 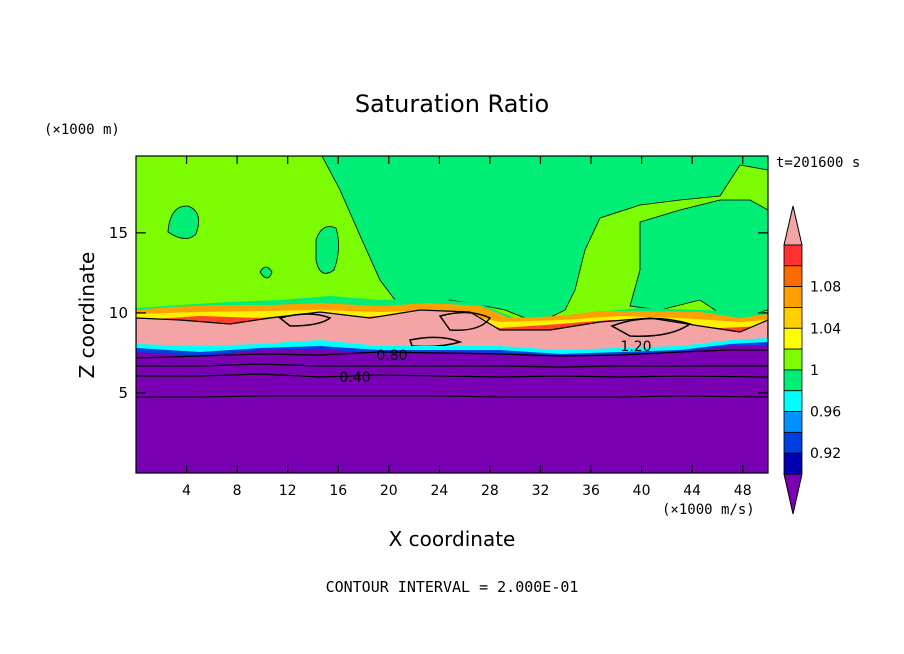 I want to click on x-tick-label: 36, so click(x=591, y=491).